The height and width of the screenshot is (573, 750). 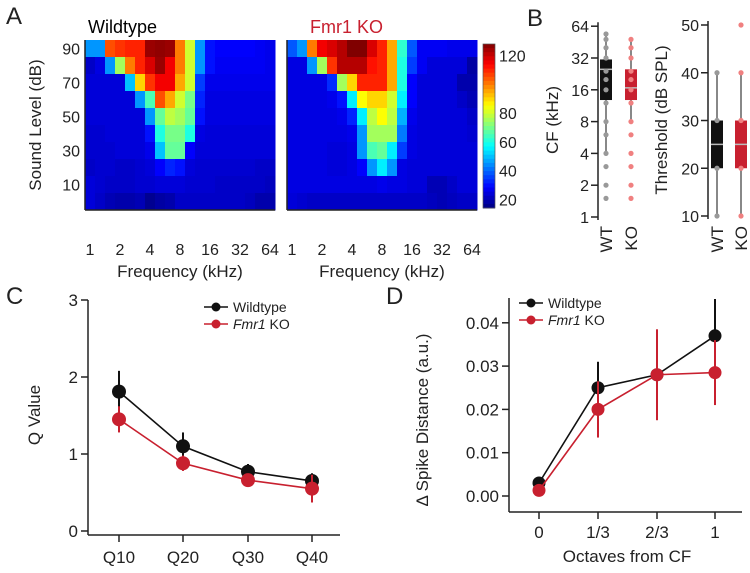 What do you see at coordinates (690, 122) in the screenshot?
I see `box-y-tick-label: 30` at bounding box center [690, 122].